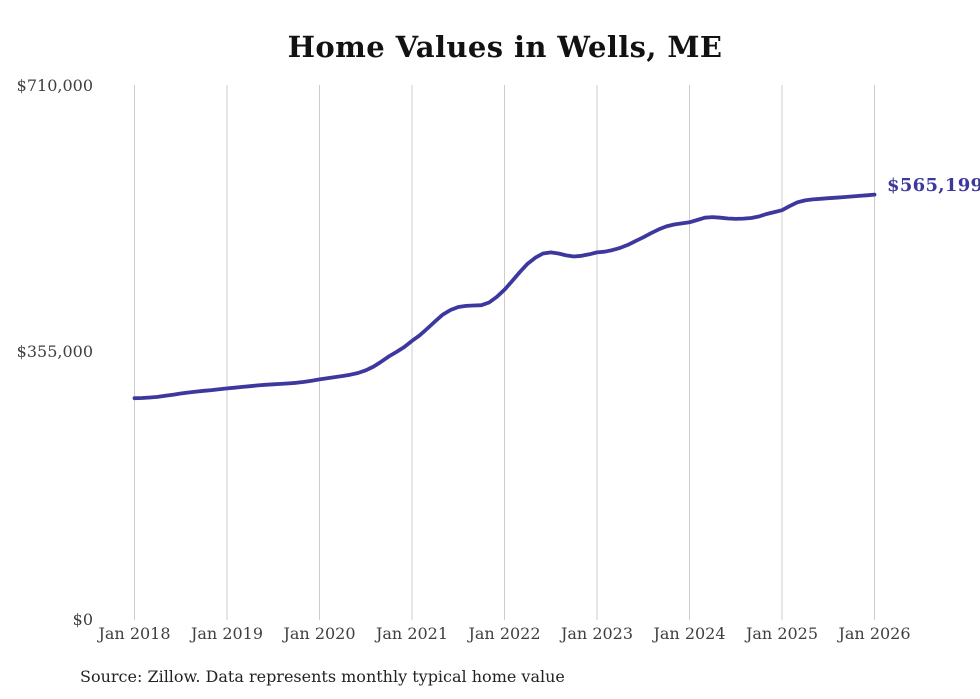 Image resolution: width=980 pixels, height=699 pixels. What do you see at coordinates (412, 633) in the screenshot?
I see `x-axis-tick-jan-2021: Jan 2021` at bounding box center [412, 633].